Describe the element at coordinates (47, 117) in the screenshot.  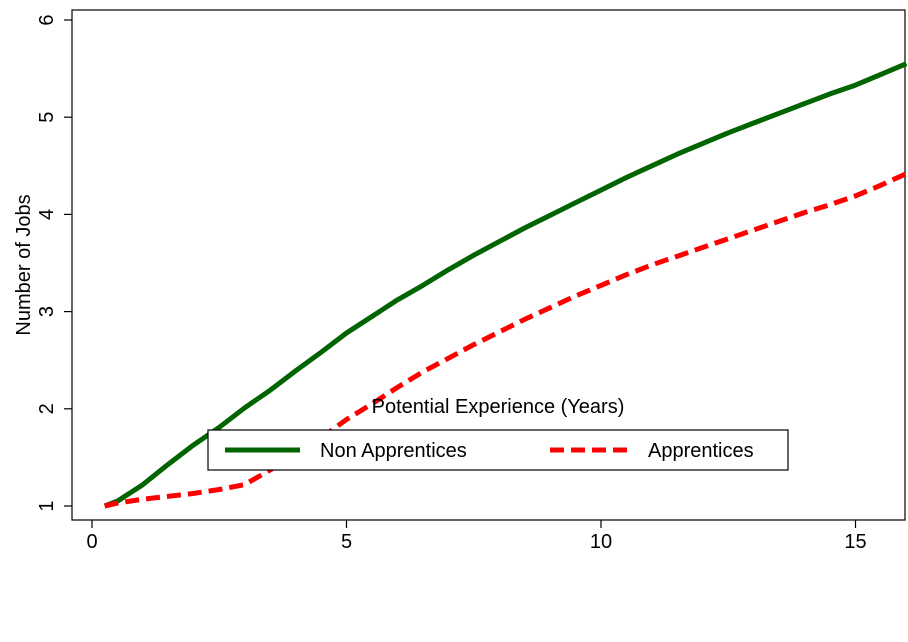
I see `y-tick-label: 5` at that location.